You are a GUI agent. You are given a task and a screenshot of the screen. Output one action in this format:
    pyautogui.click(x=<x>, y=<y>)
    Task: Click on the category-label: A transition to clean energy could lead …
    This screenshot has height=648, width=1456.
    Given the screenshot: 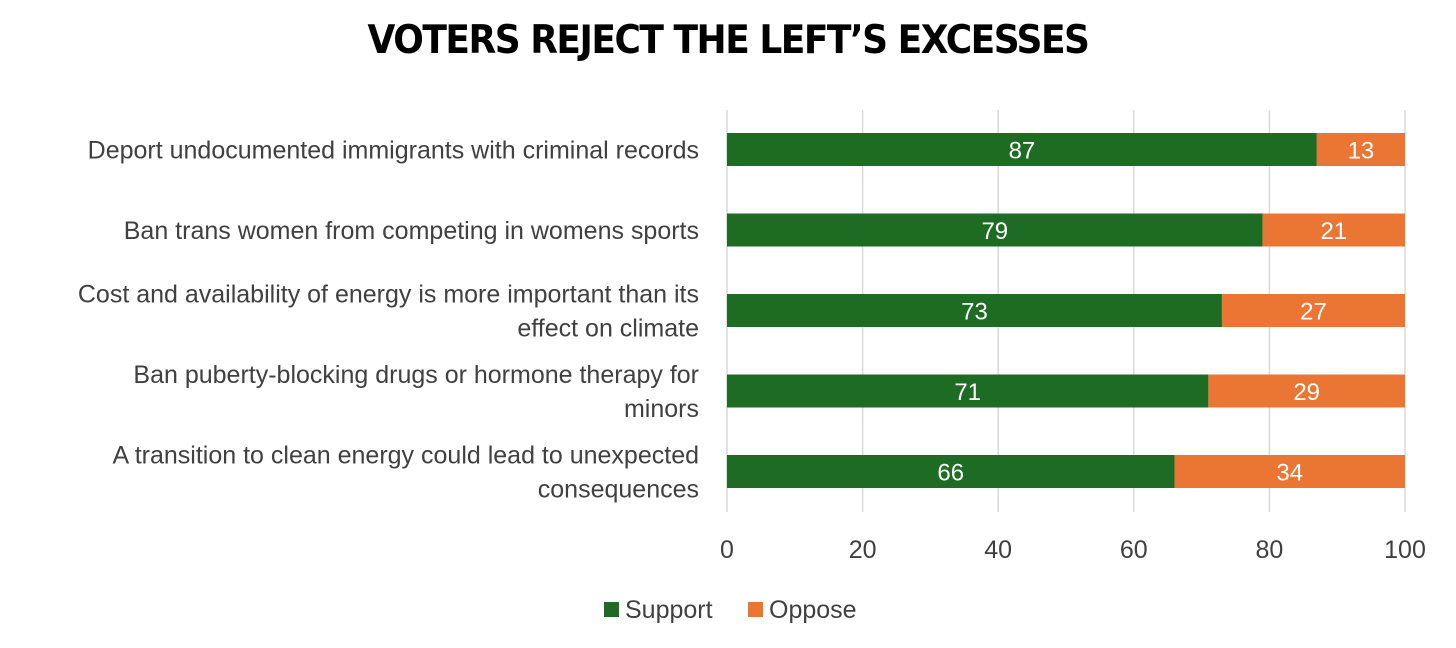 What is the action you would take?
    pyautogui.click(x=405, y=456)
    